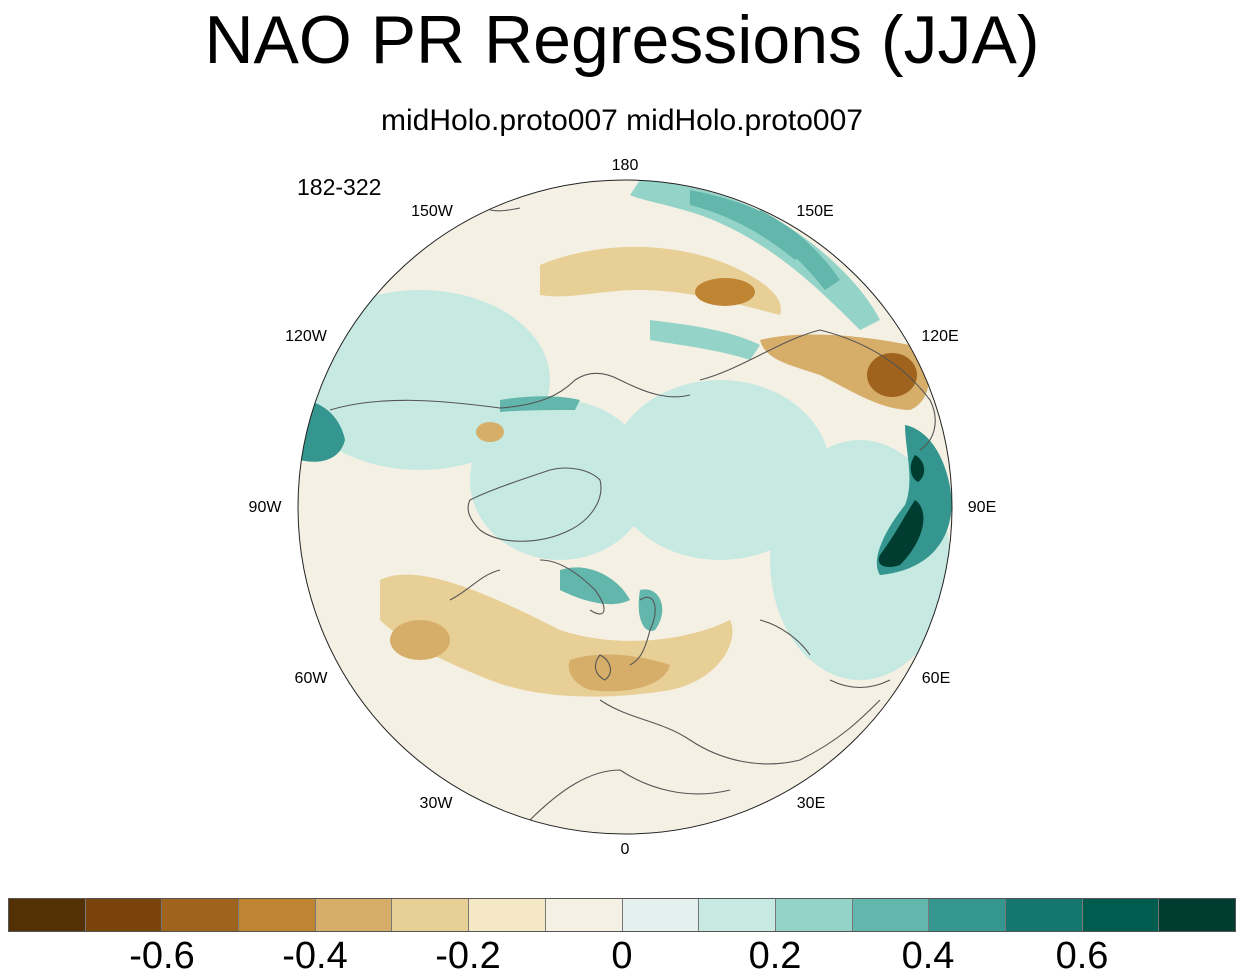  What do you see at coordinates (595, 586) in the screenshot?
I see `region-scandinavia-wet` at bounding box center [595, 586].